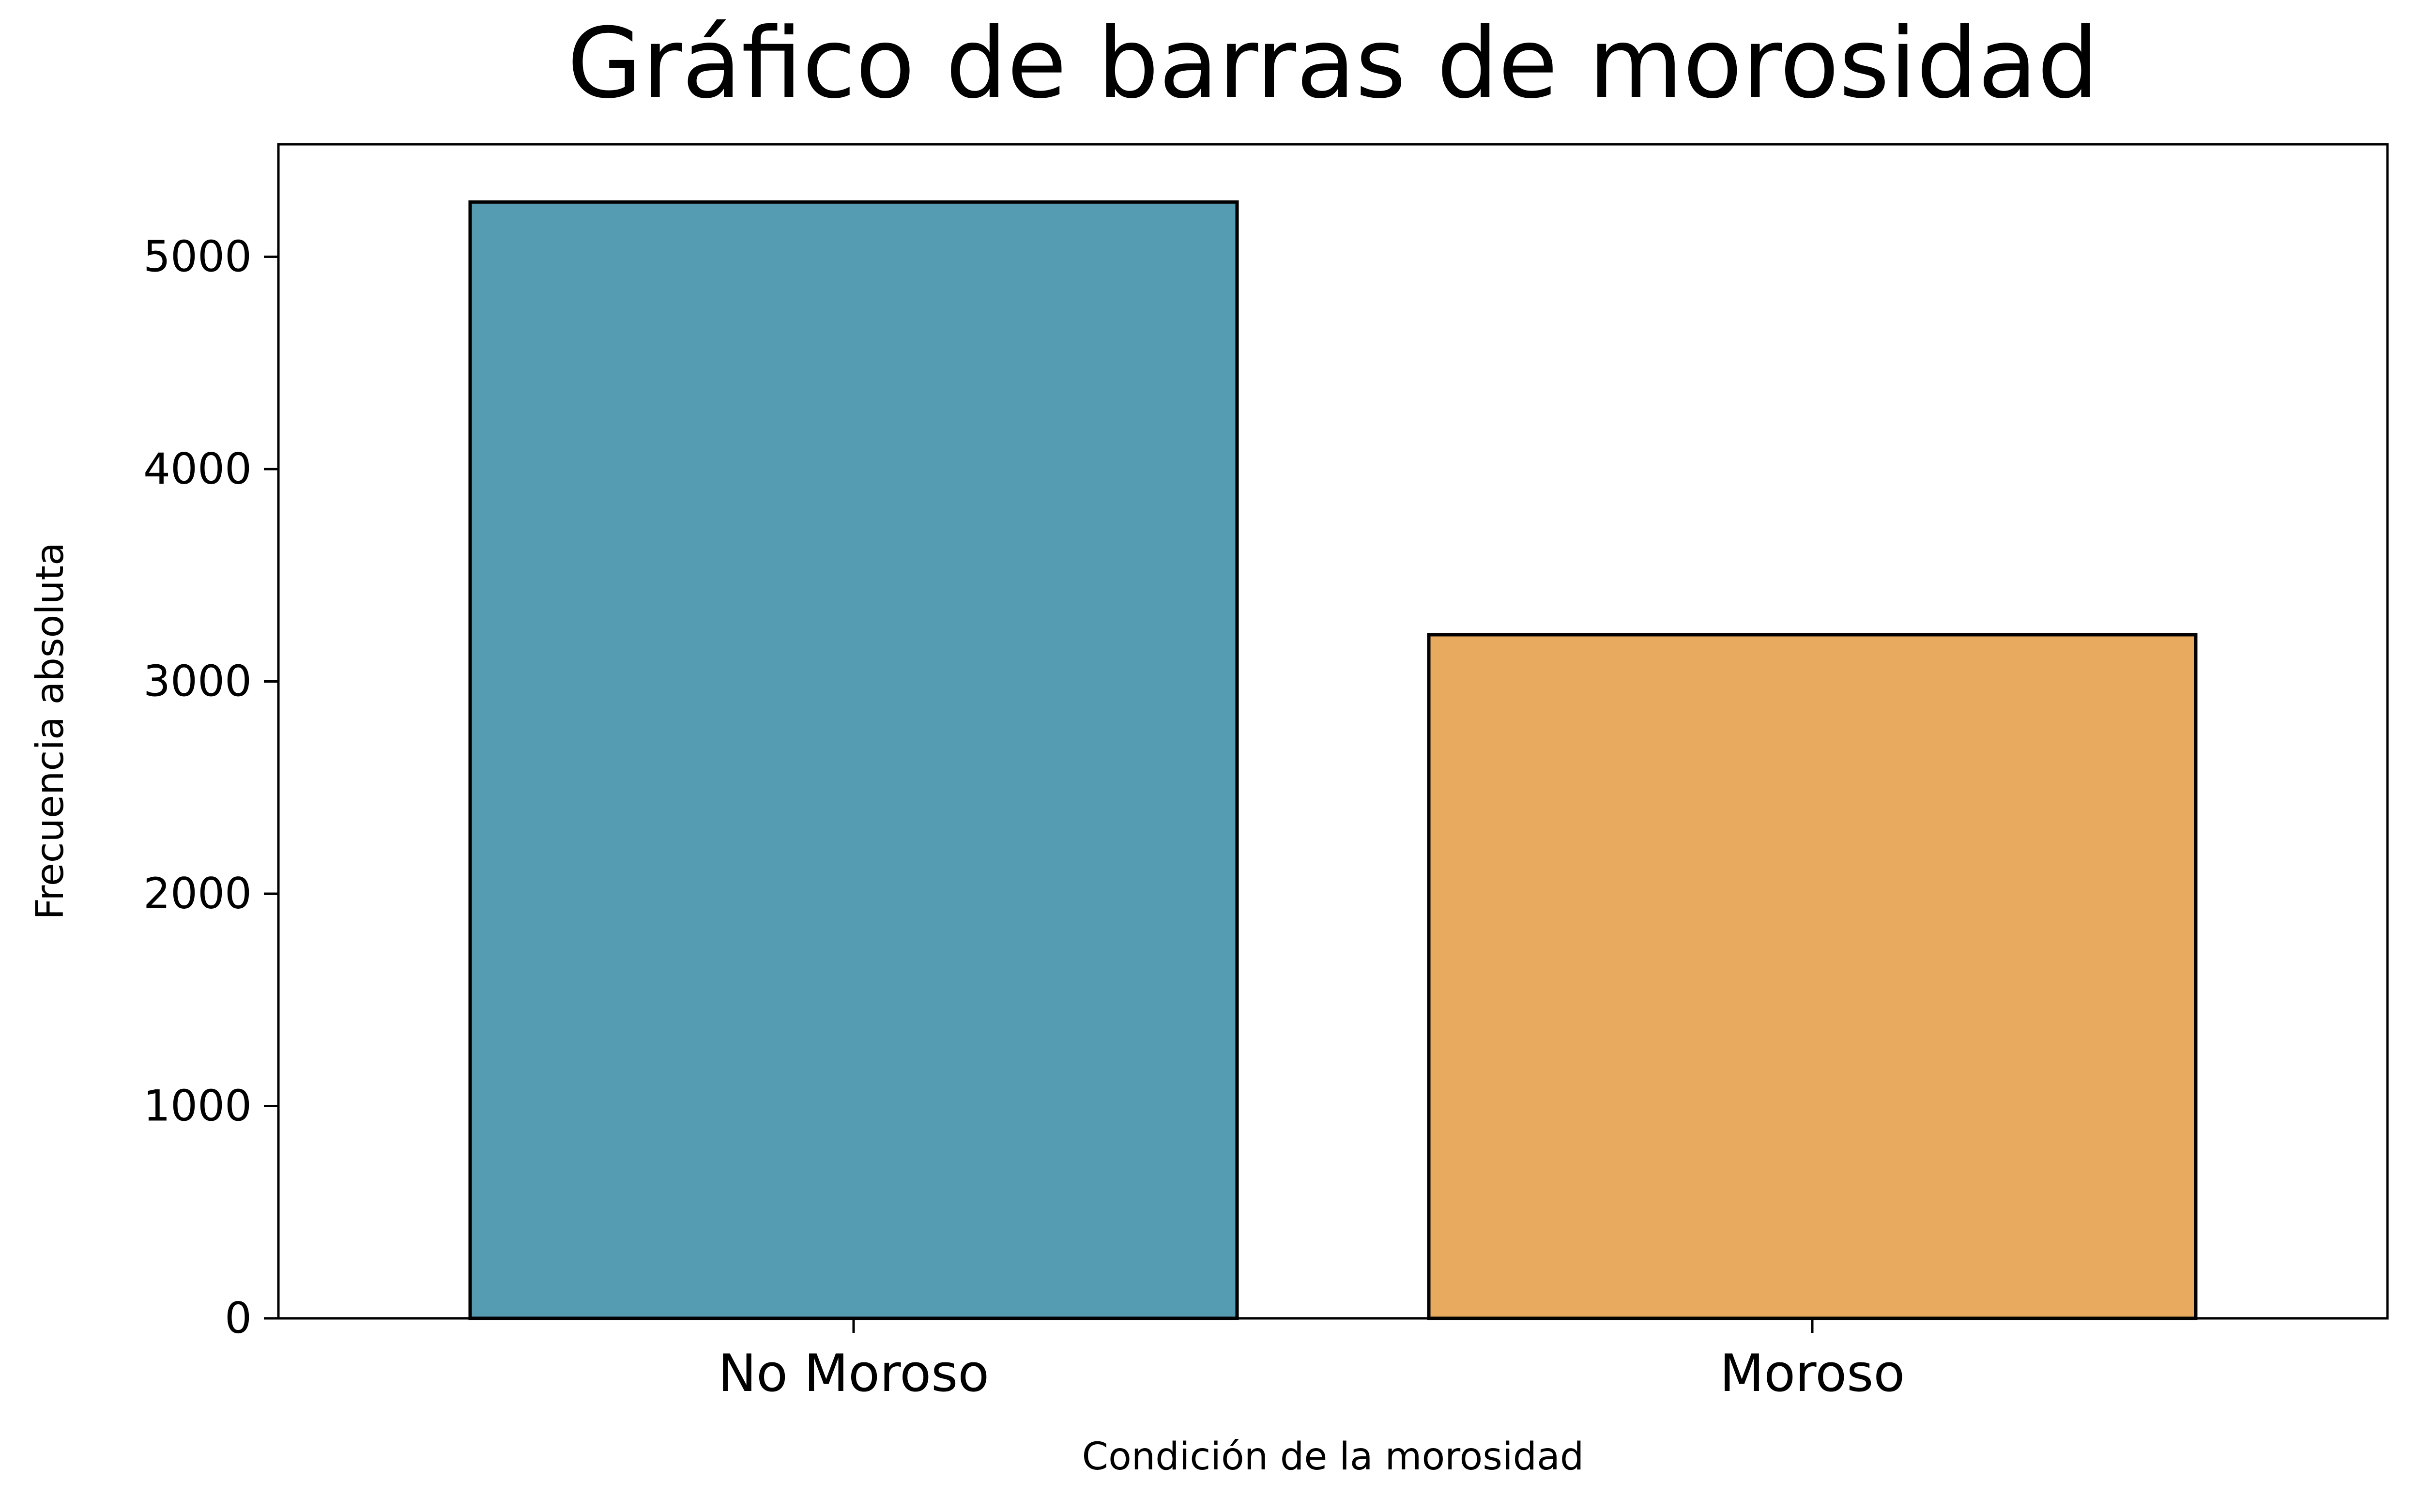 The image size is (2417, 1512). I want to click on x-tick-label: Moroso, so click(1812, 1373).